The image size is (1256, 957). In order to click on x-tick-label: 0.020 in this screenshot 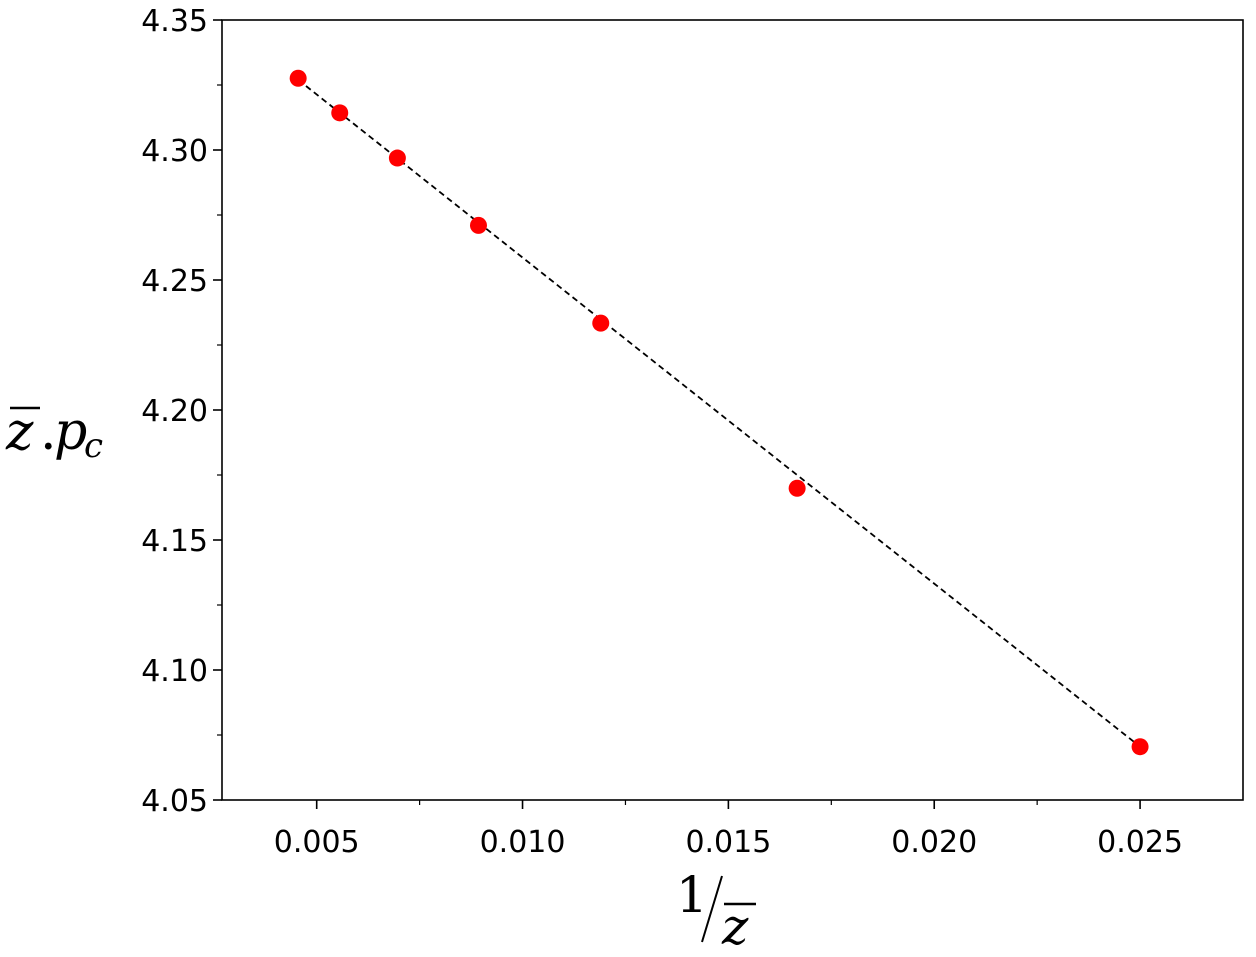, I will do `click(934, 842)`.